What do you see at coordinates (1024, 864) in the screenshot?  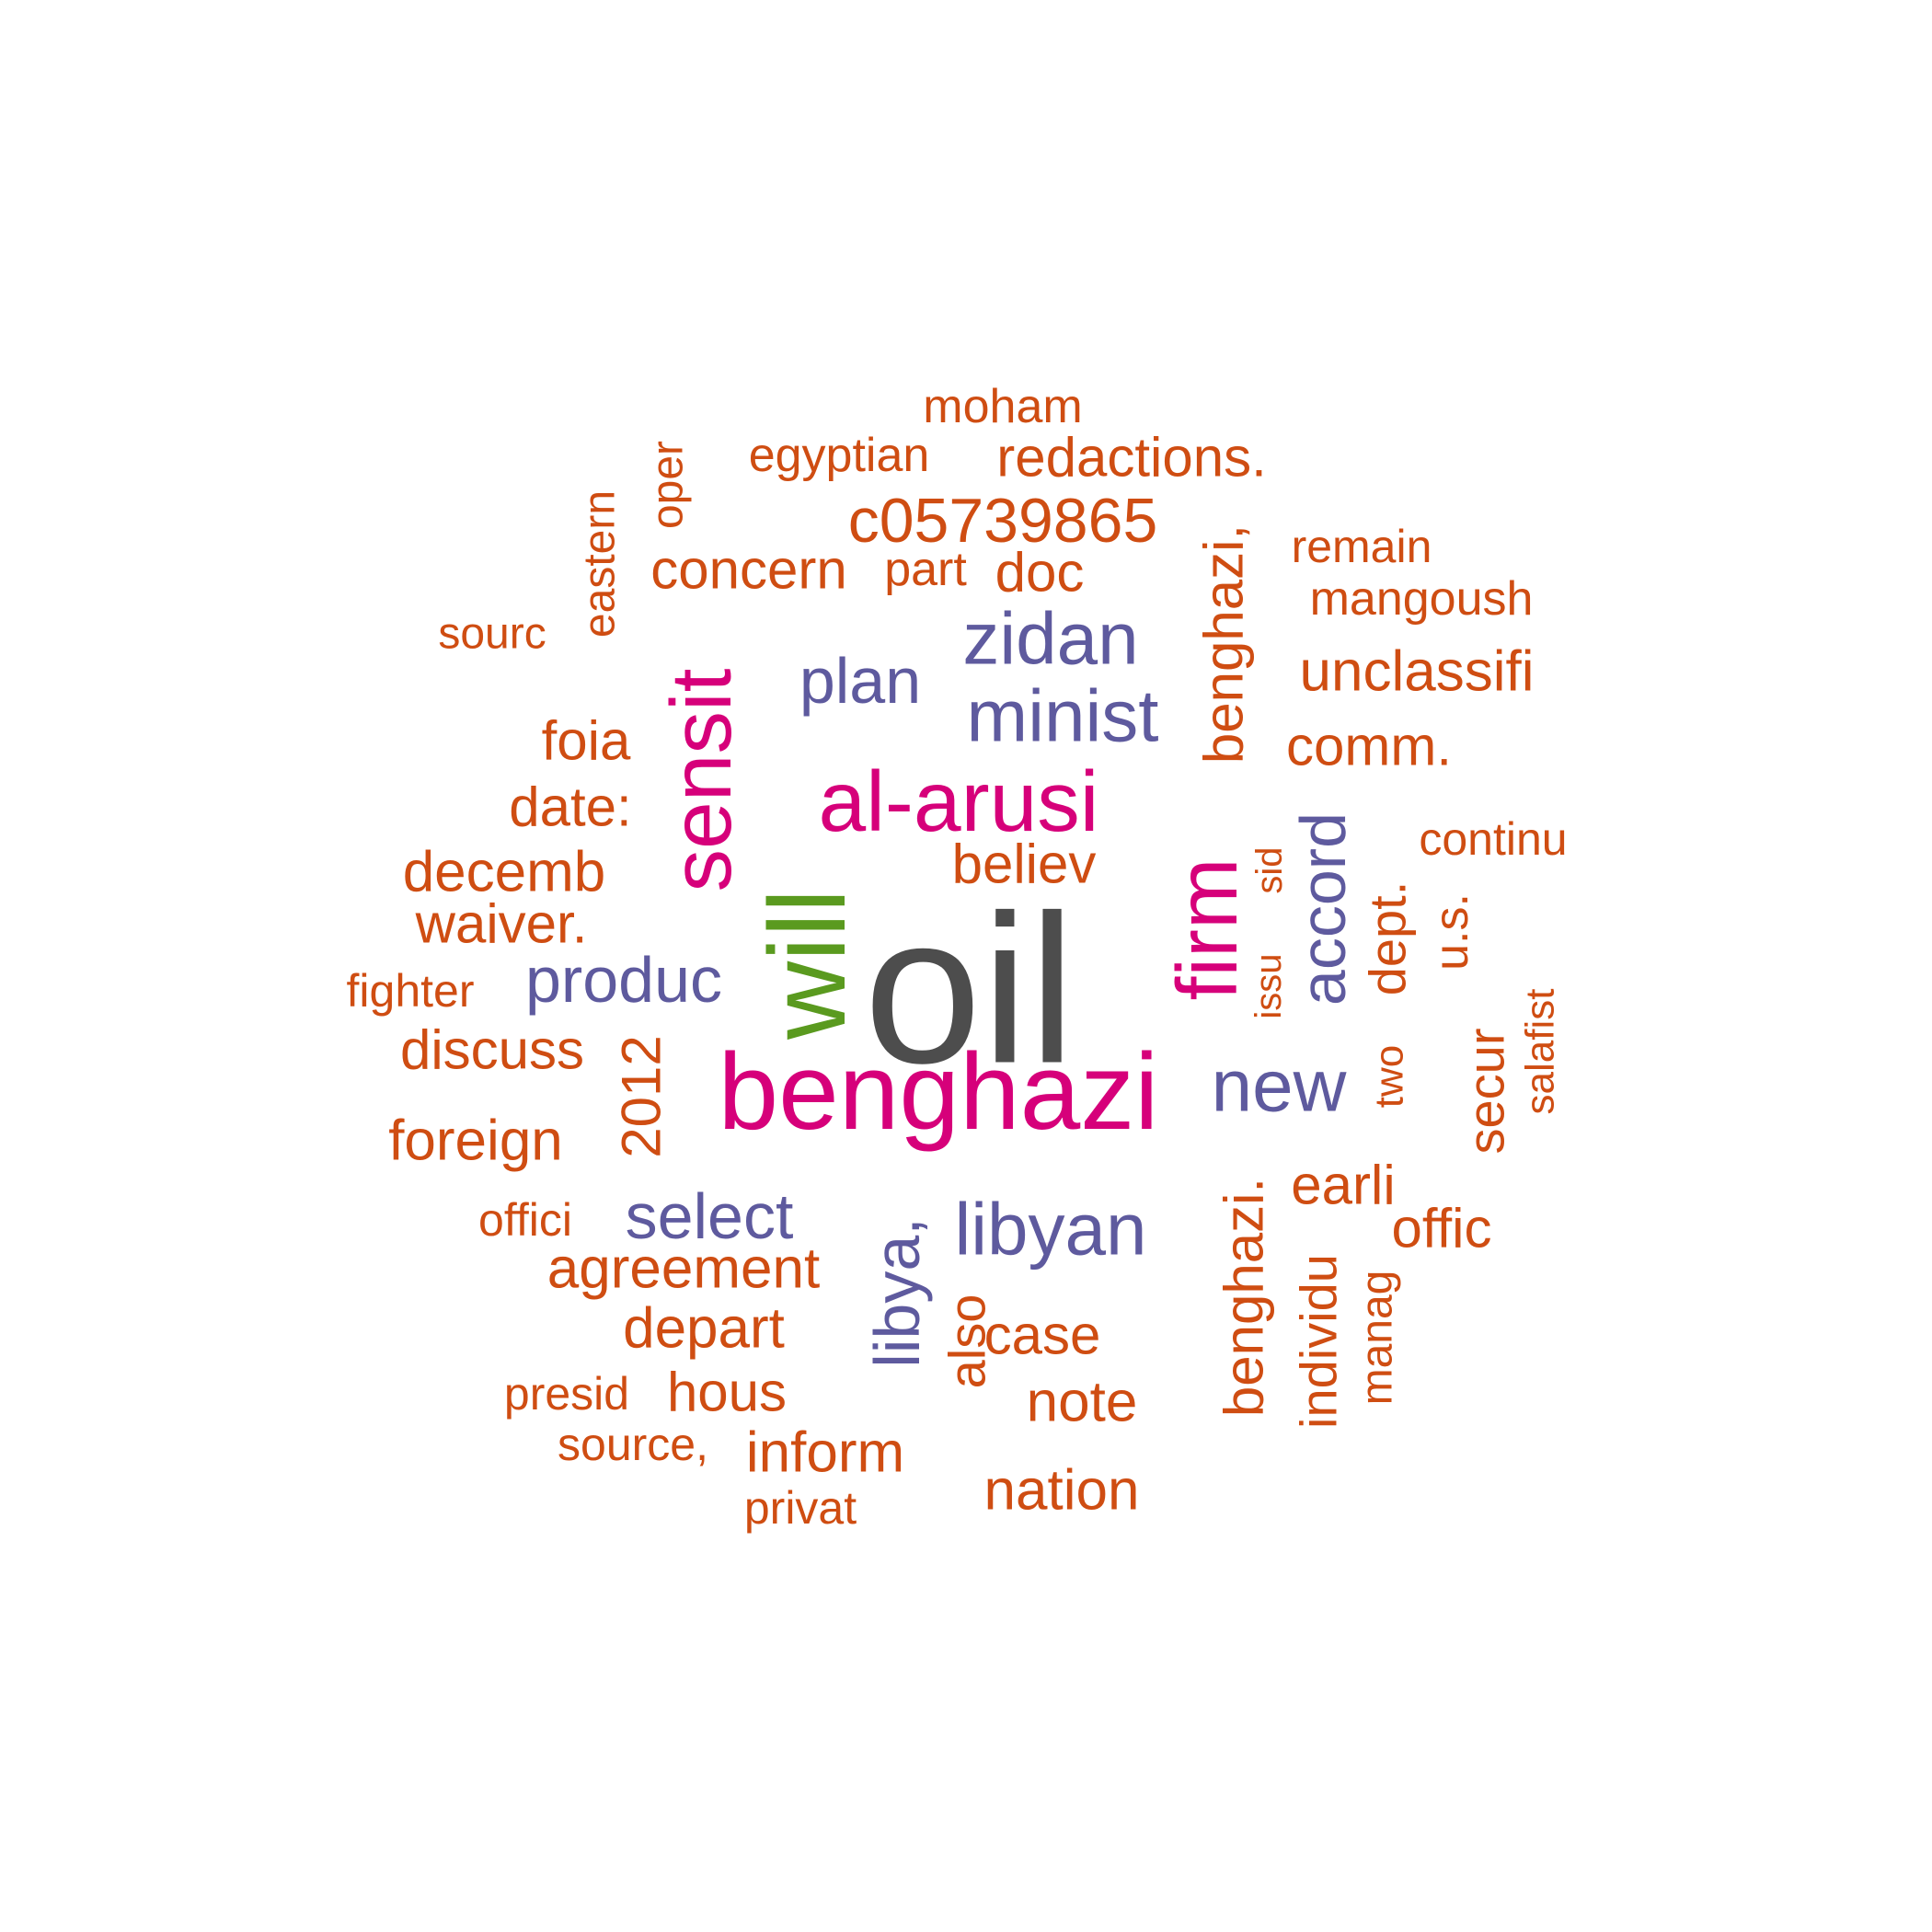 I see `word: believ` at bounding box center [1024, 864].